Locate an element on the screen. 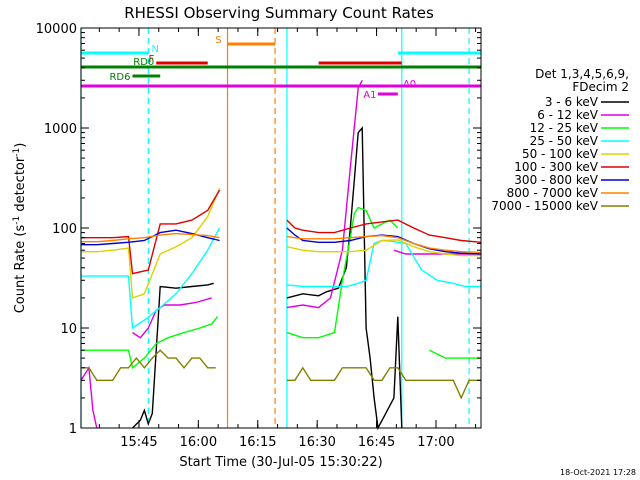 Image resolution: width=640 pixels, height=480 pixels. y-tick-label: 1 is located at coordinates (73, 429).